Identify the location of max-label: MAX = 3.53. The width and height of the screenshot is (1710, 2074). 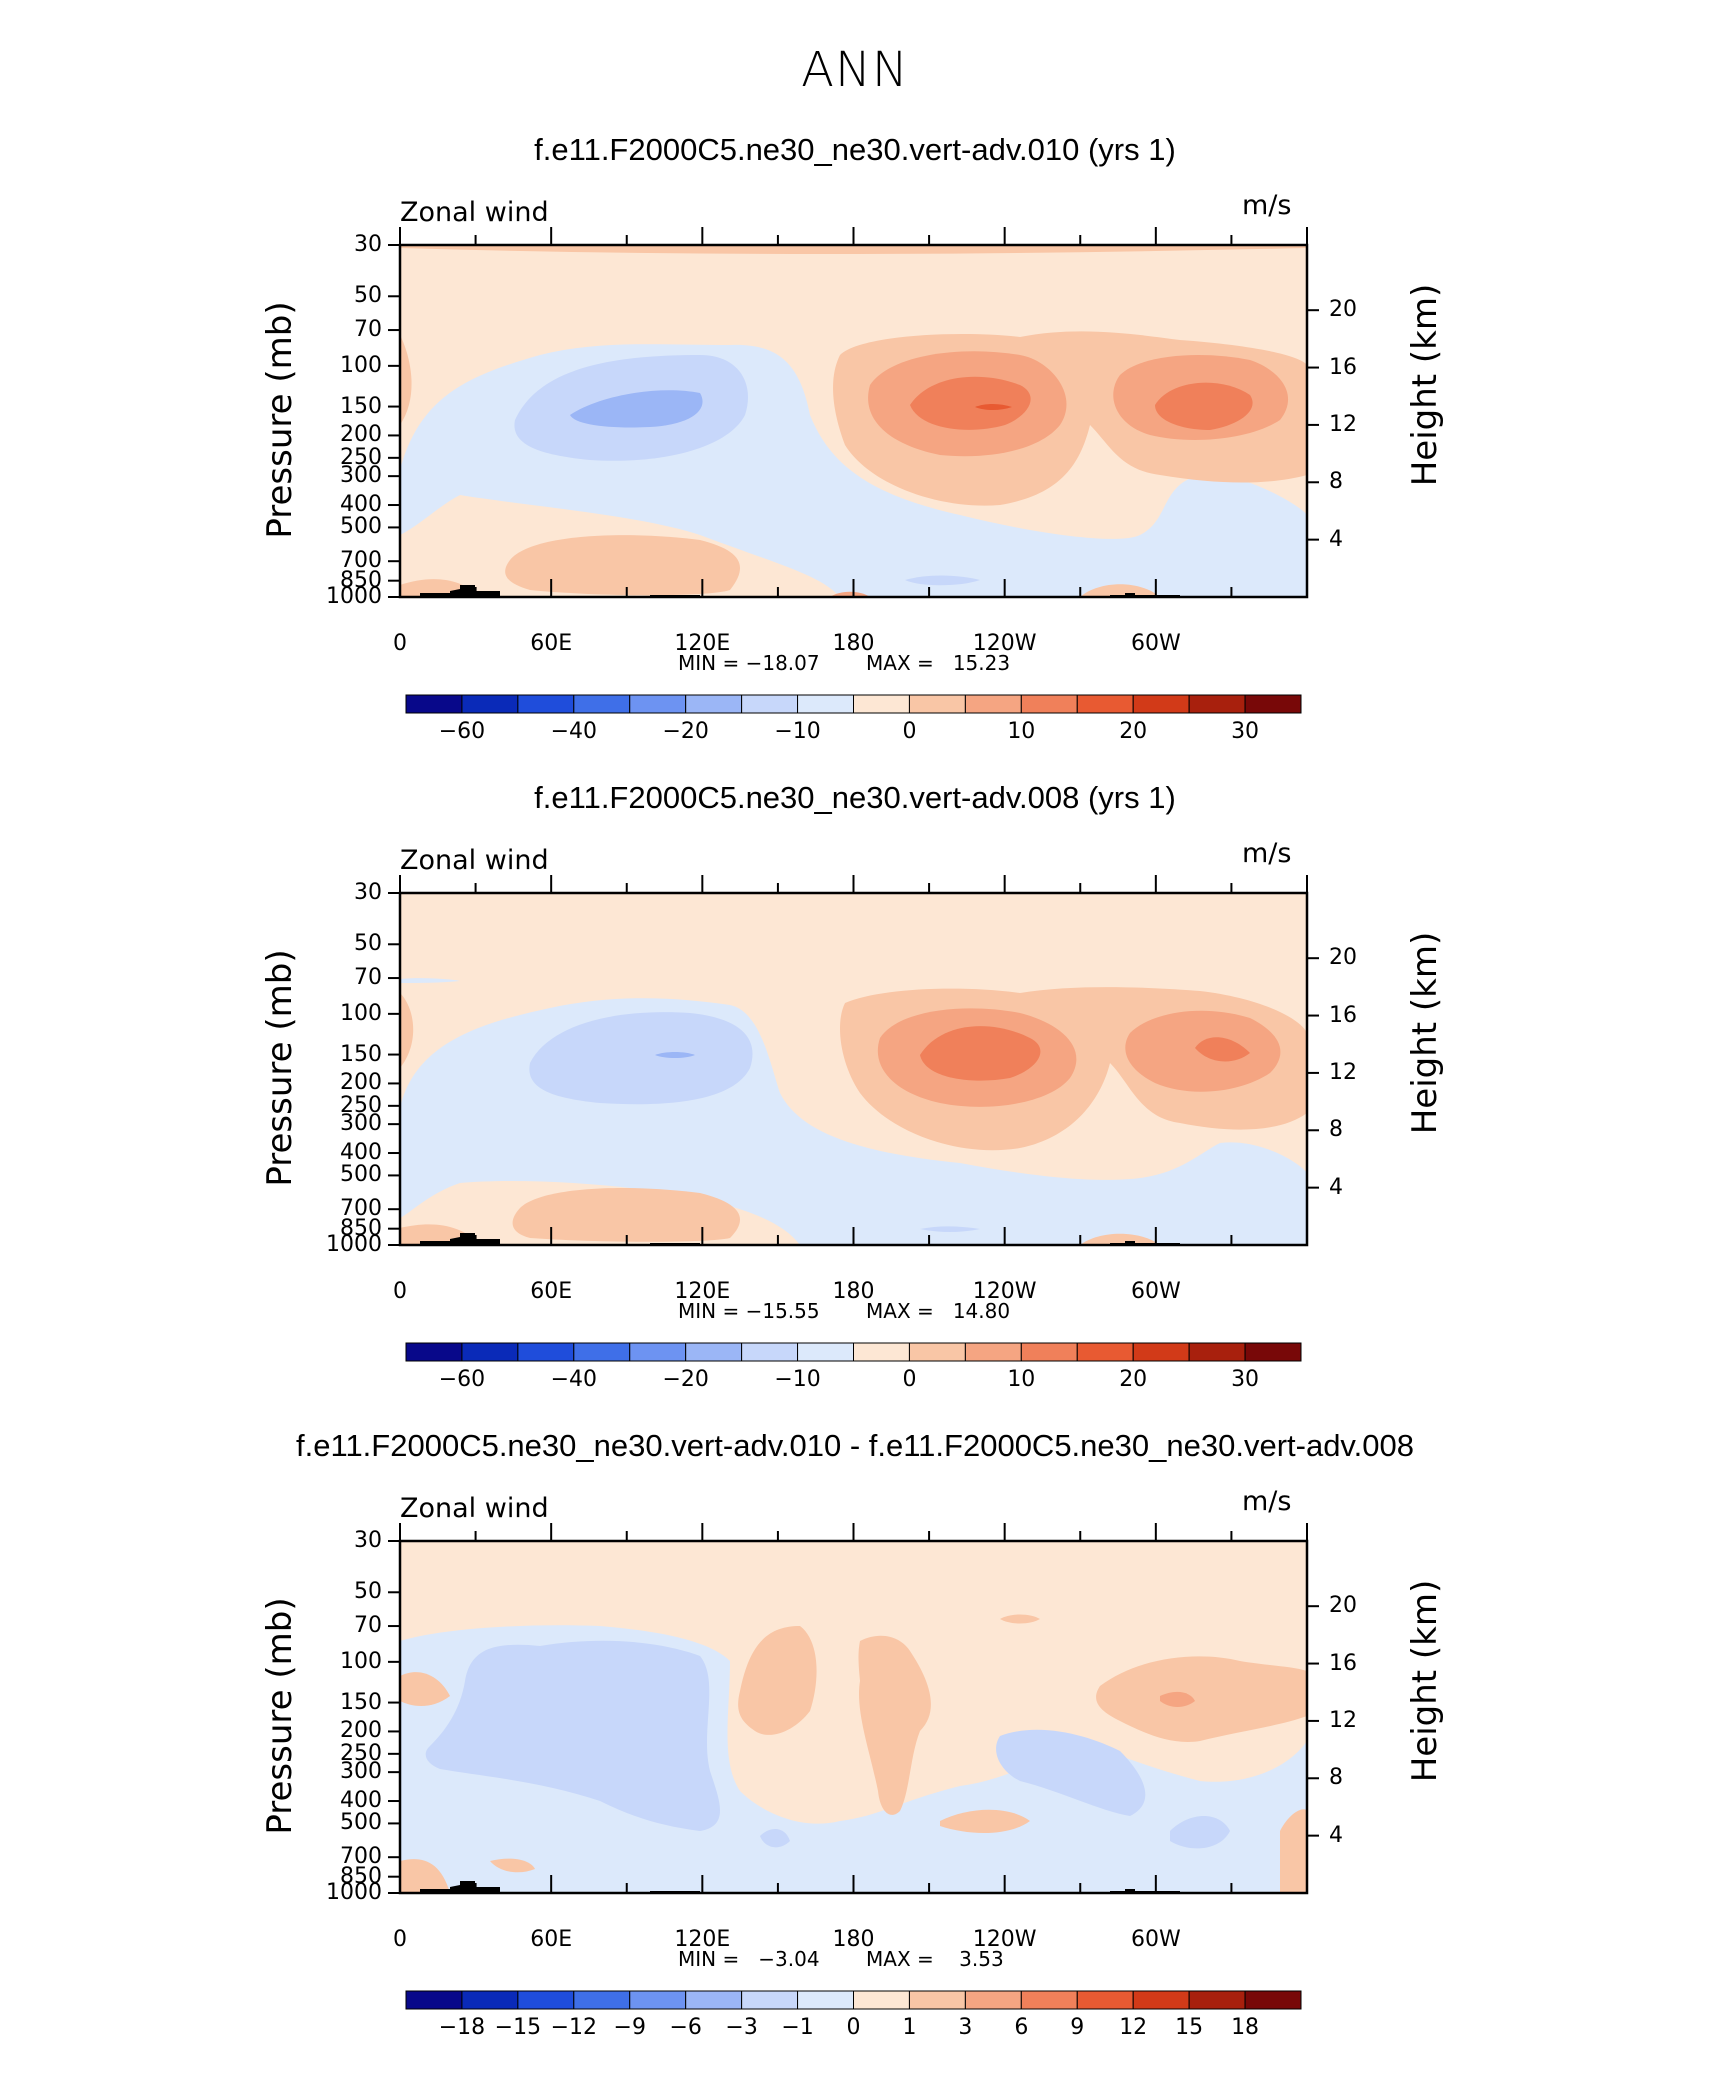
(935, 1959).